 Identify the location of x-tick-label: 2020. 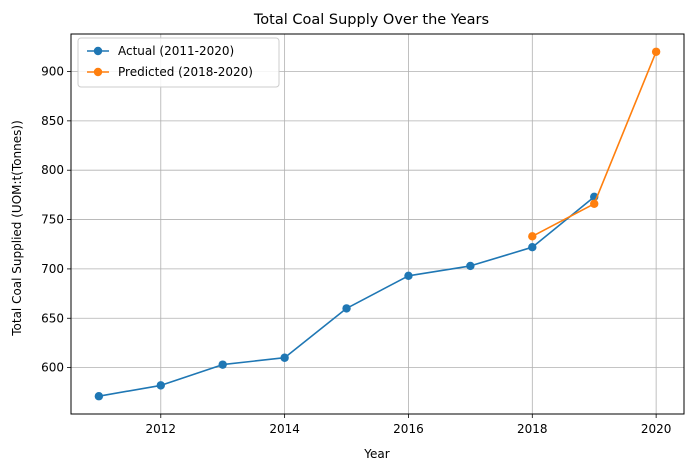
(656, 429).